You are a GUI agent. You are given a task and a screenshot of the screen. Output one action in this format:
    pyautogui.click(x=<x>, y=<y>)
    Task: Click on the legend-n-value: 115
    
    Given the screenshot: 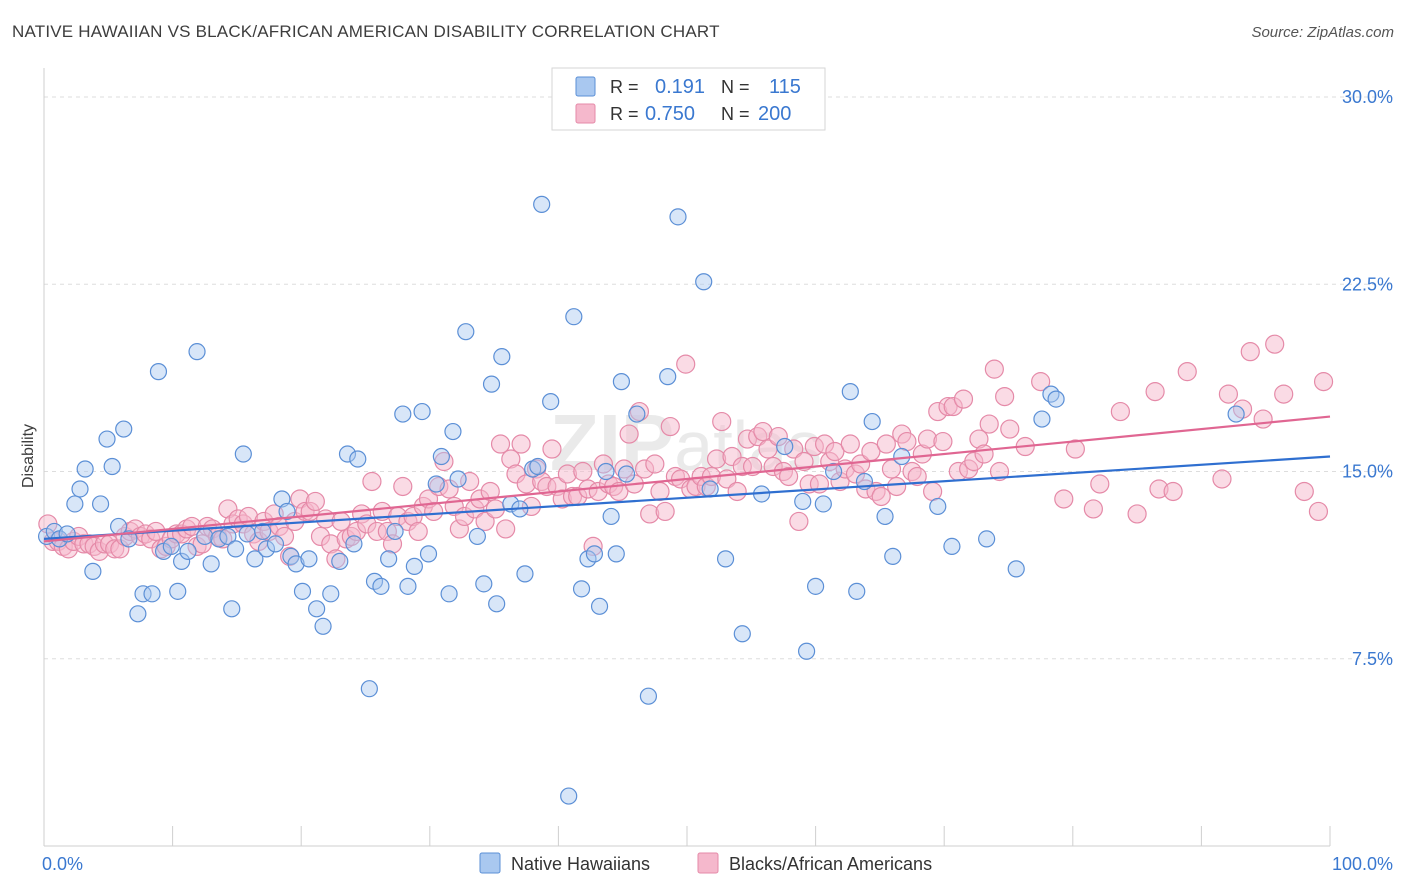 What is the action you would take?
    pyautogui.click(x=785, y=87)
    